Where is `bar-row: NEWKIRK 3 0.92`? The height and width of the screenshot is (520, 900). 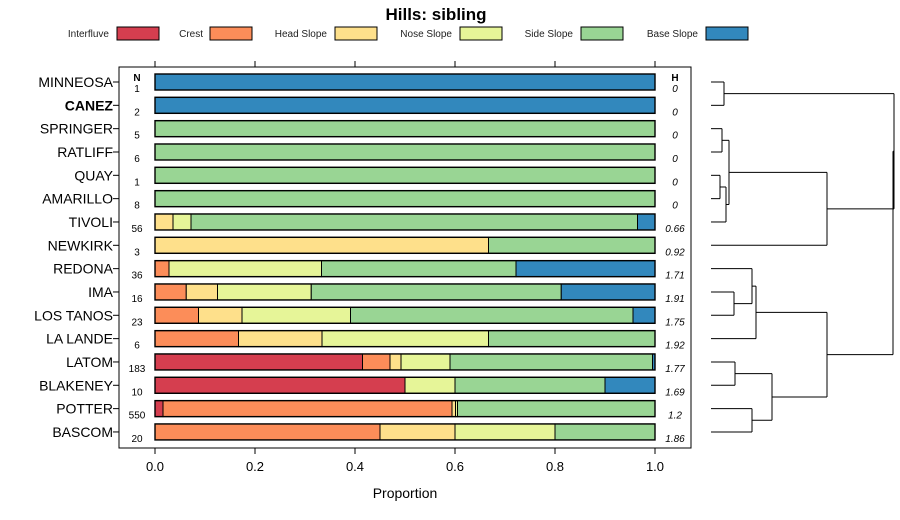
bar-row: NEWKIRK 3 0.92 is located at coordinates (366, 247).